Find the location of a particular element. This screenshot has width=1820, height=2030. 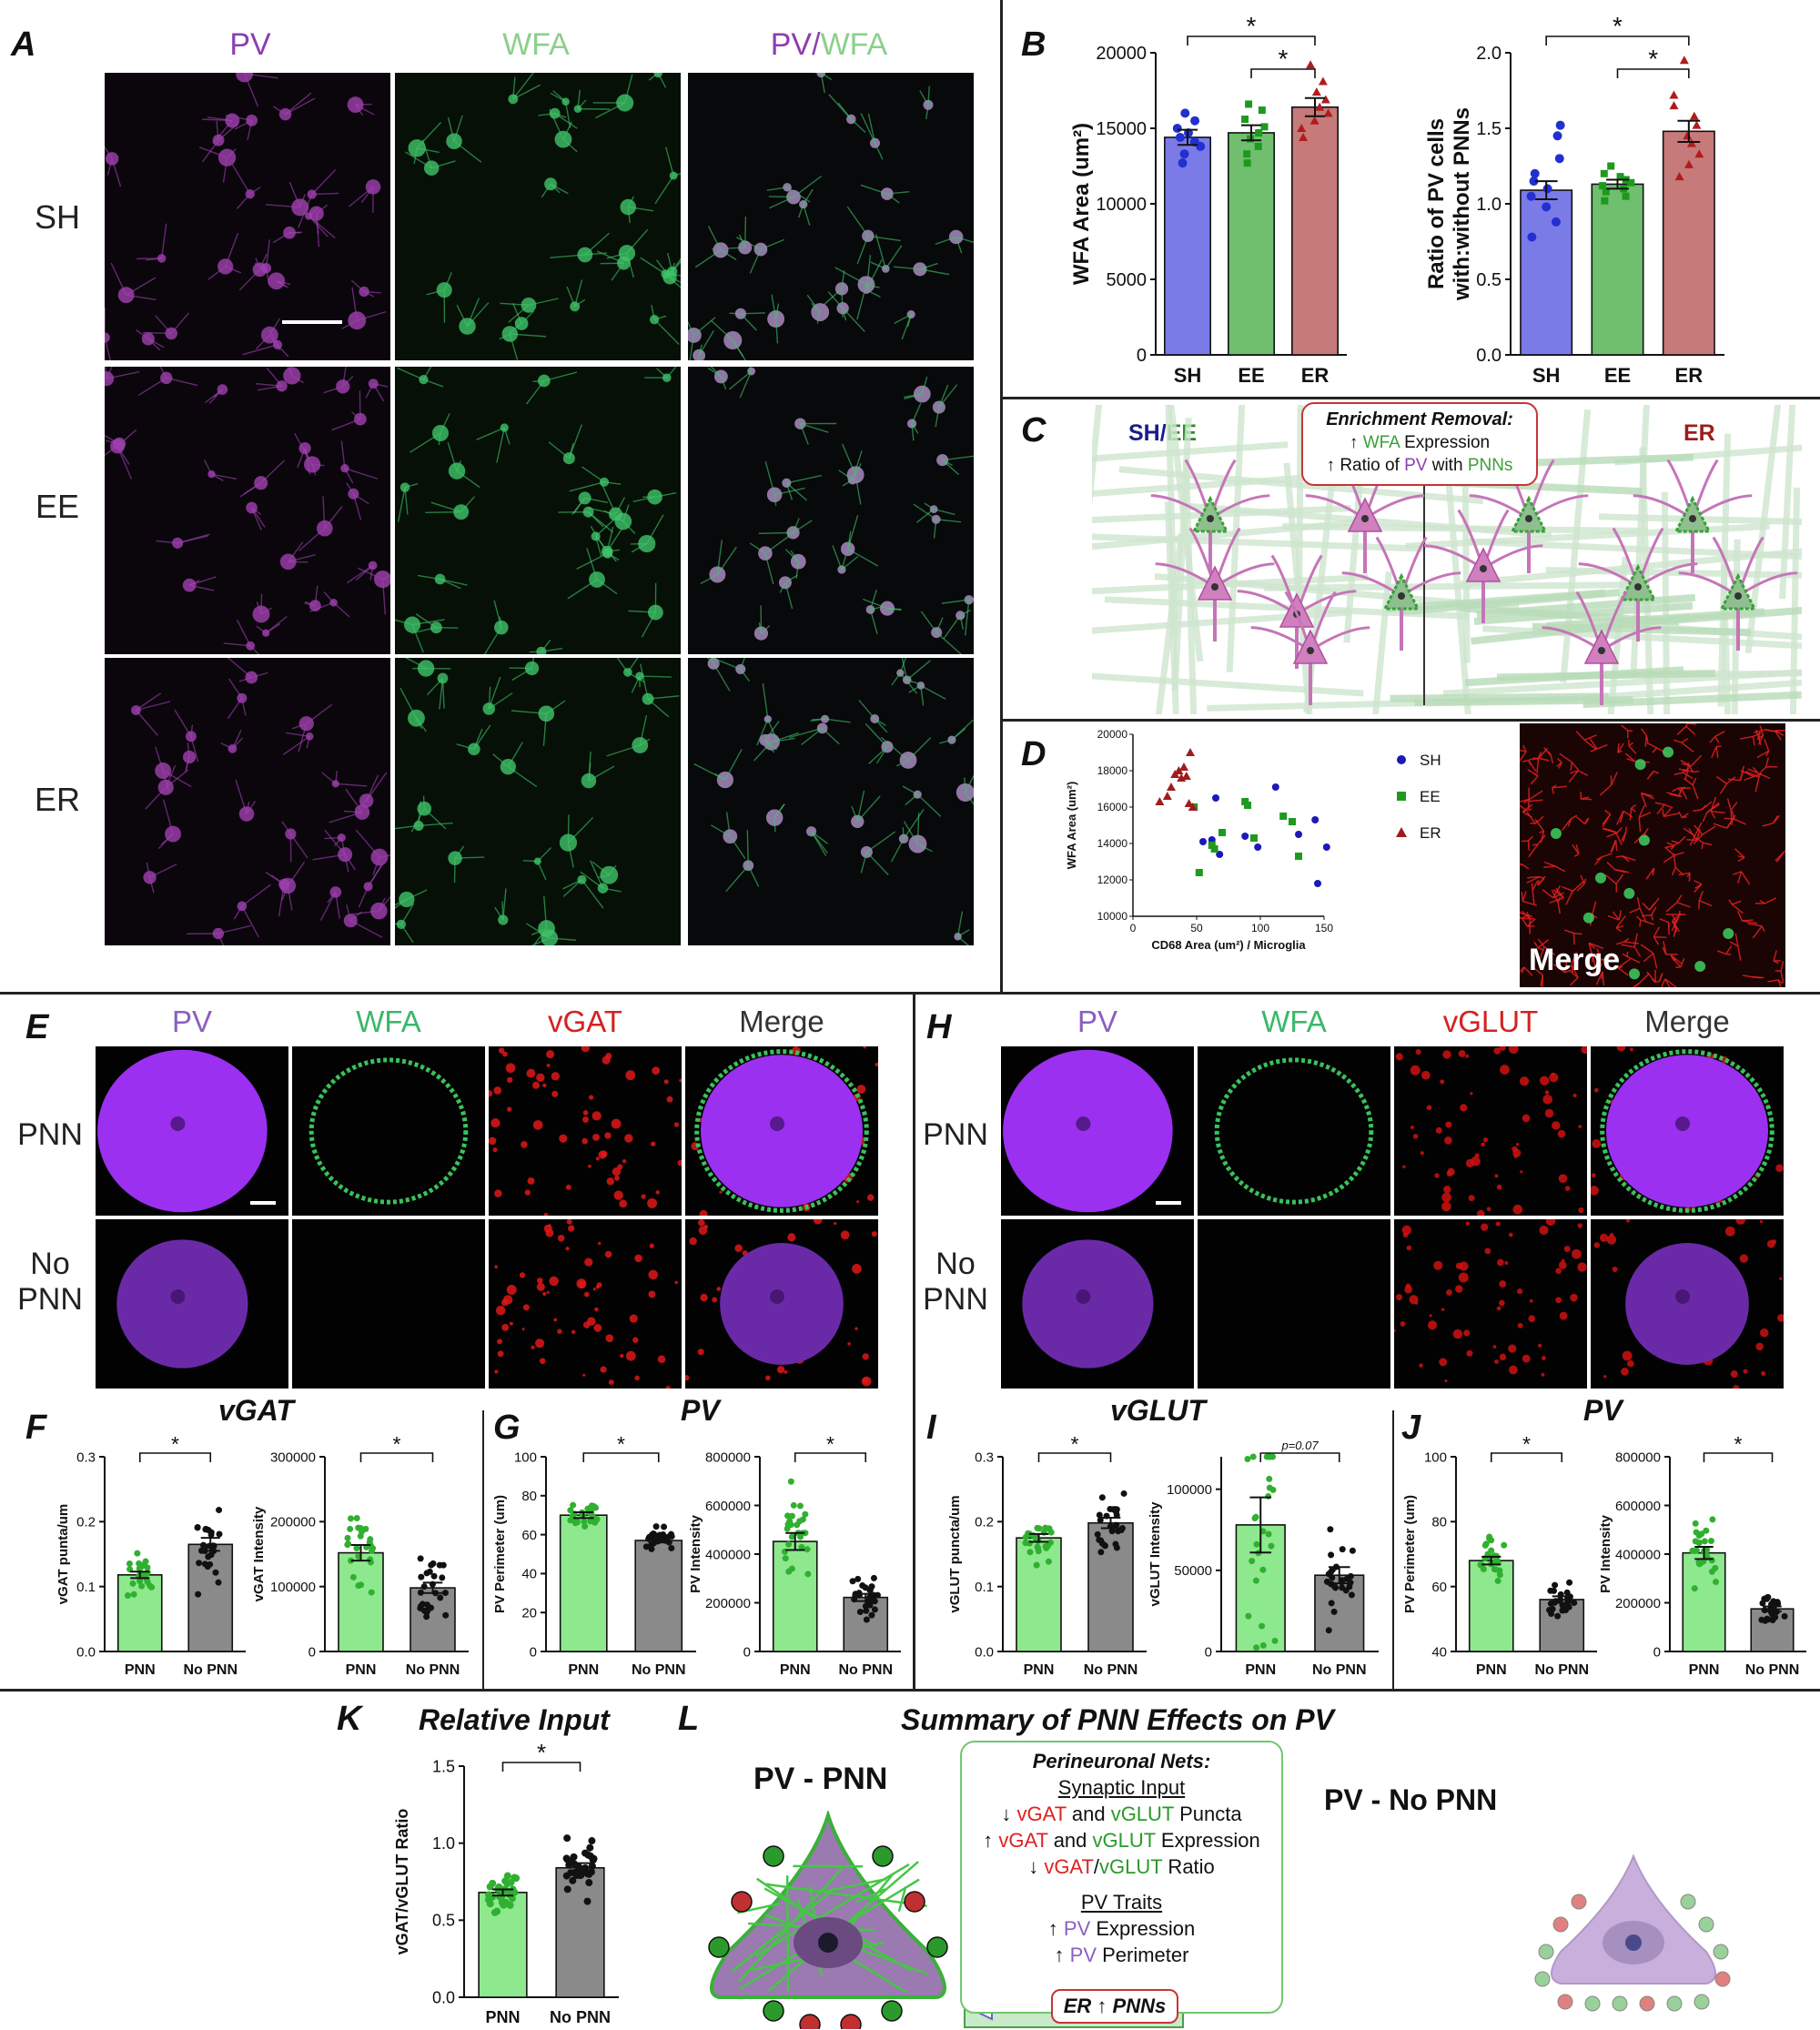

panel-j-title: PV is located at coordinates (1603, 1410).